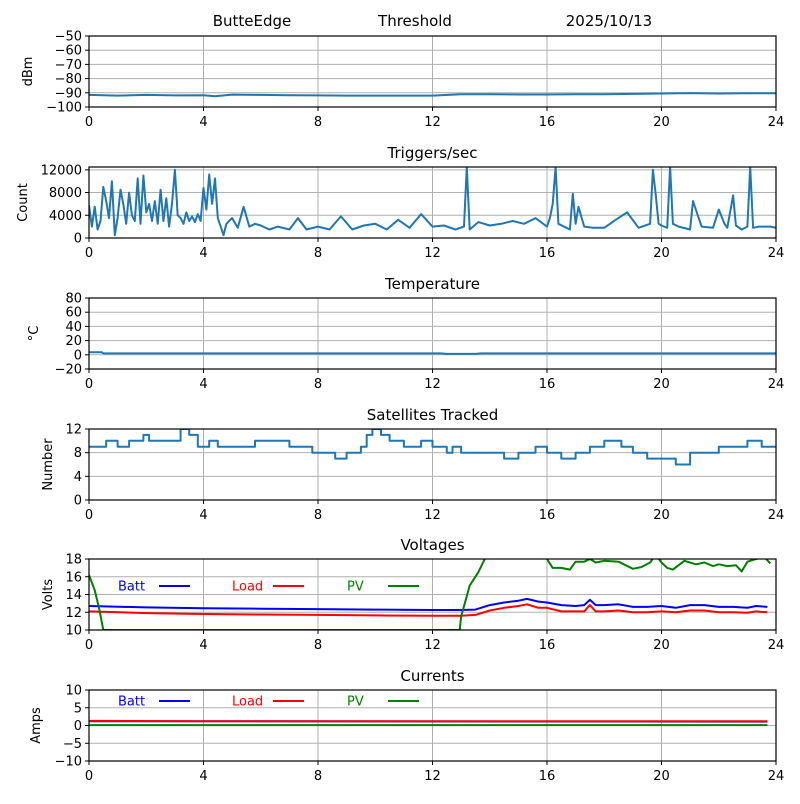  Describe the element at coordinates (432, 545) in the screenshot. I see `panel-title: Voltages` at that location.